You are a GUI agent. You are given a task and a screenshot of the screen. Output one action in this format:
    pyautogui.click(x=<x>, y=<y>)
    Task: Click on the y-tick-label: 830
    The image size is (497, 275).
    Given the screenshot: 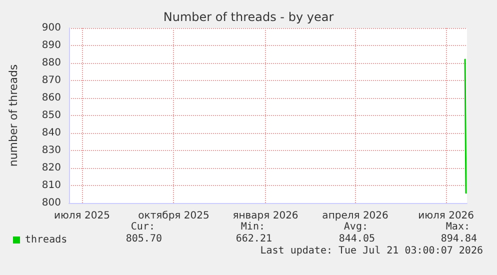 What is the action you would take?
    pyautogui.click(x=51, y=150)
    